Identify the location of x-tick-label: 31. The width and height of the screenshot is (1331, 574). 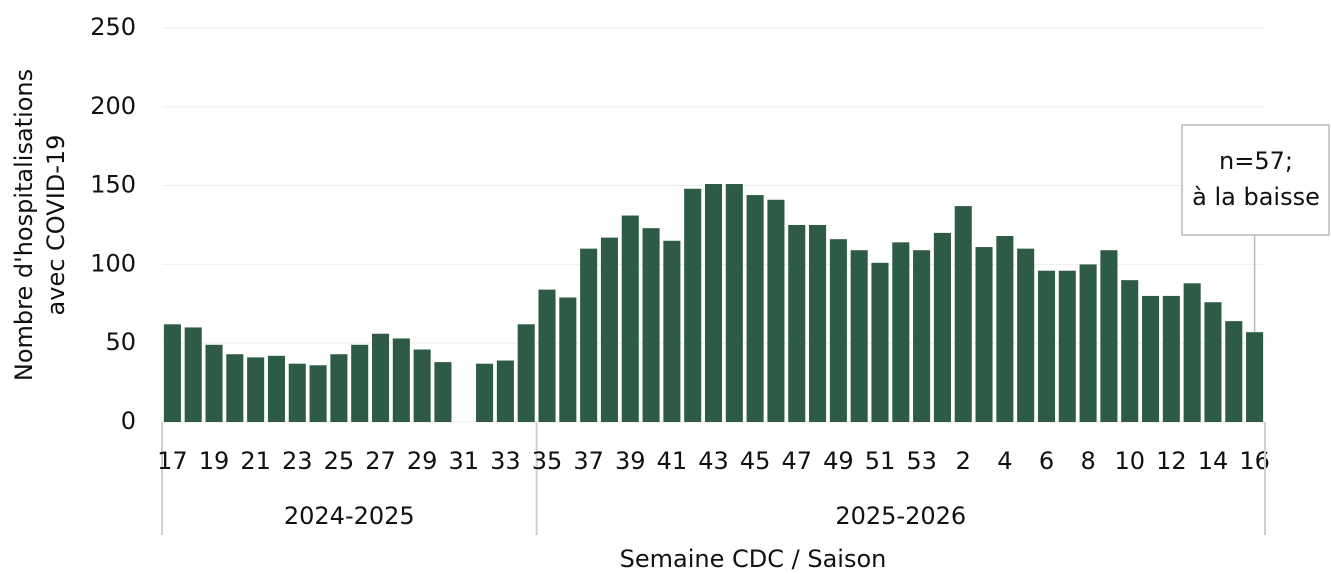
(463, 461).